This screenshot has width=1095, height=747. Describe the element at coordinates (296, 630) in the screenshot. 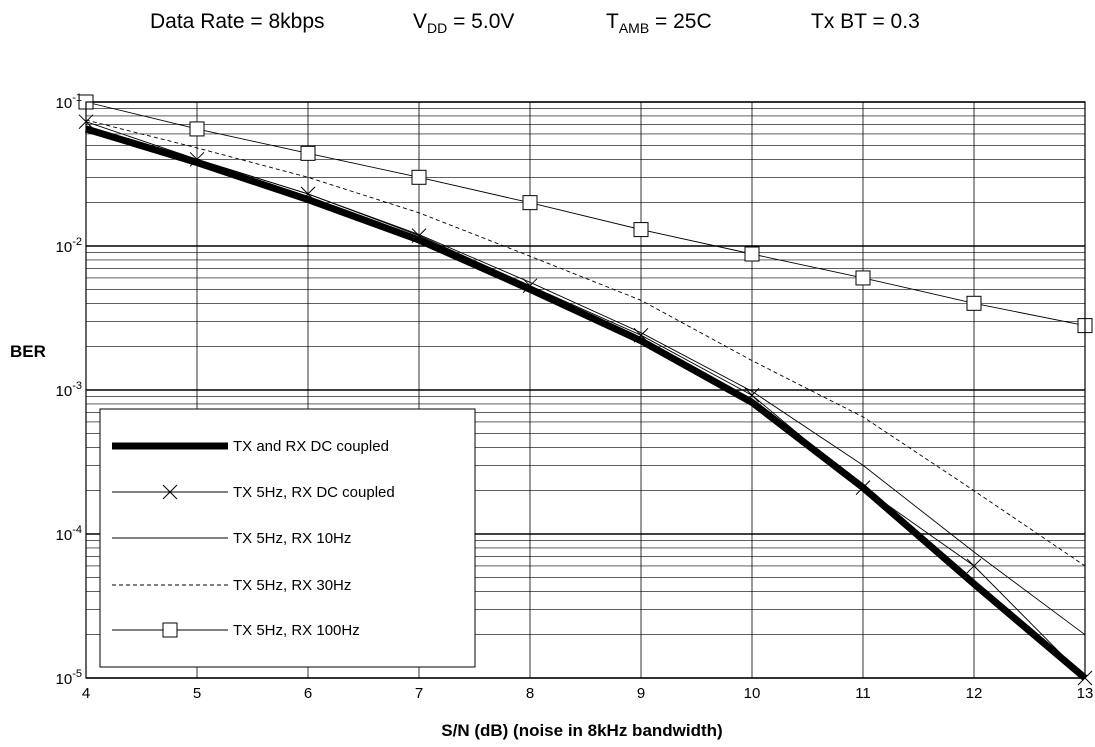

I see `legend-label: TX 5Hz, RX 100Hz` at that location.